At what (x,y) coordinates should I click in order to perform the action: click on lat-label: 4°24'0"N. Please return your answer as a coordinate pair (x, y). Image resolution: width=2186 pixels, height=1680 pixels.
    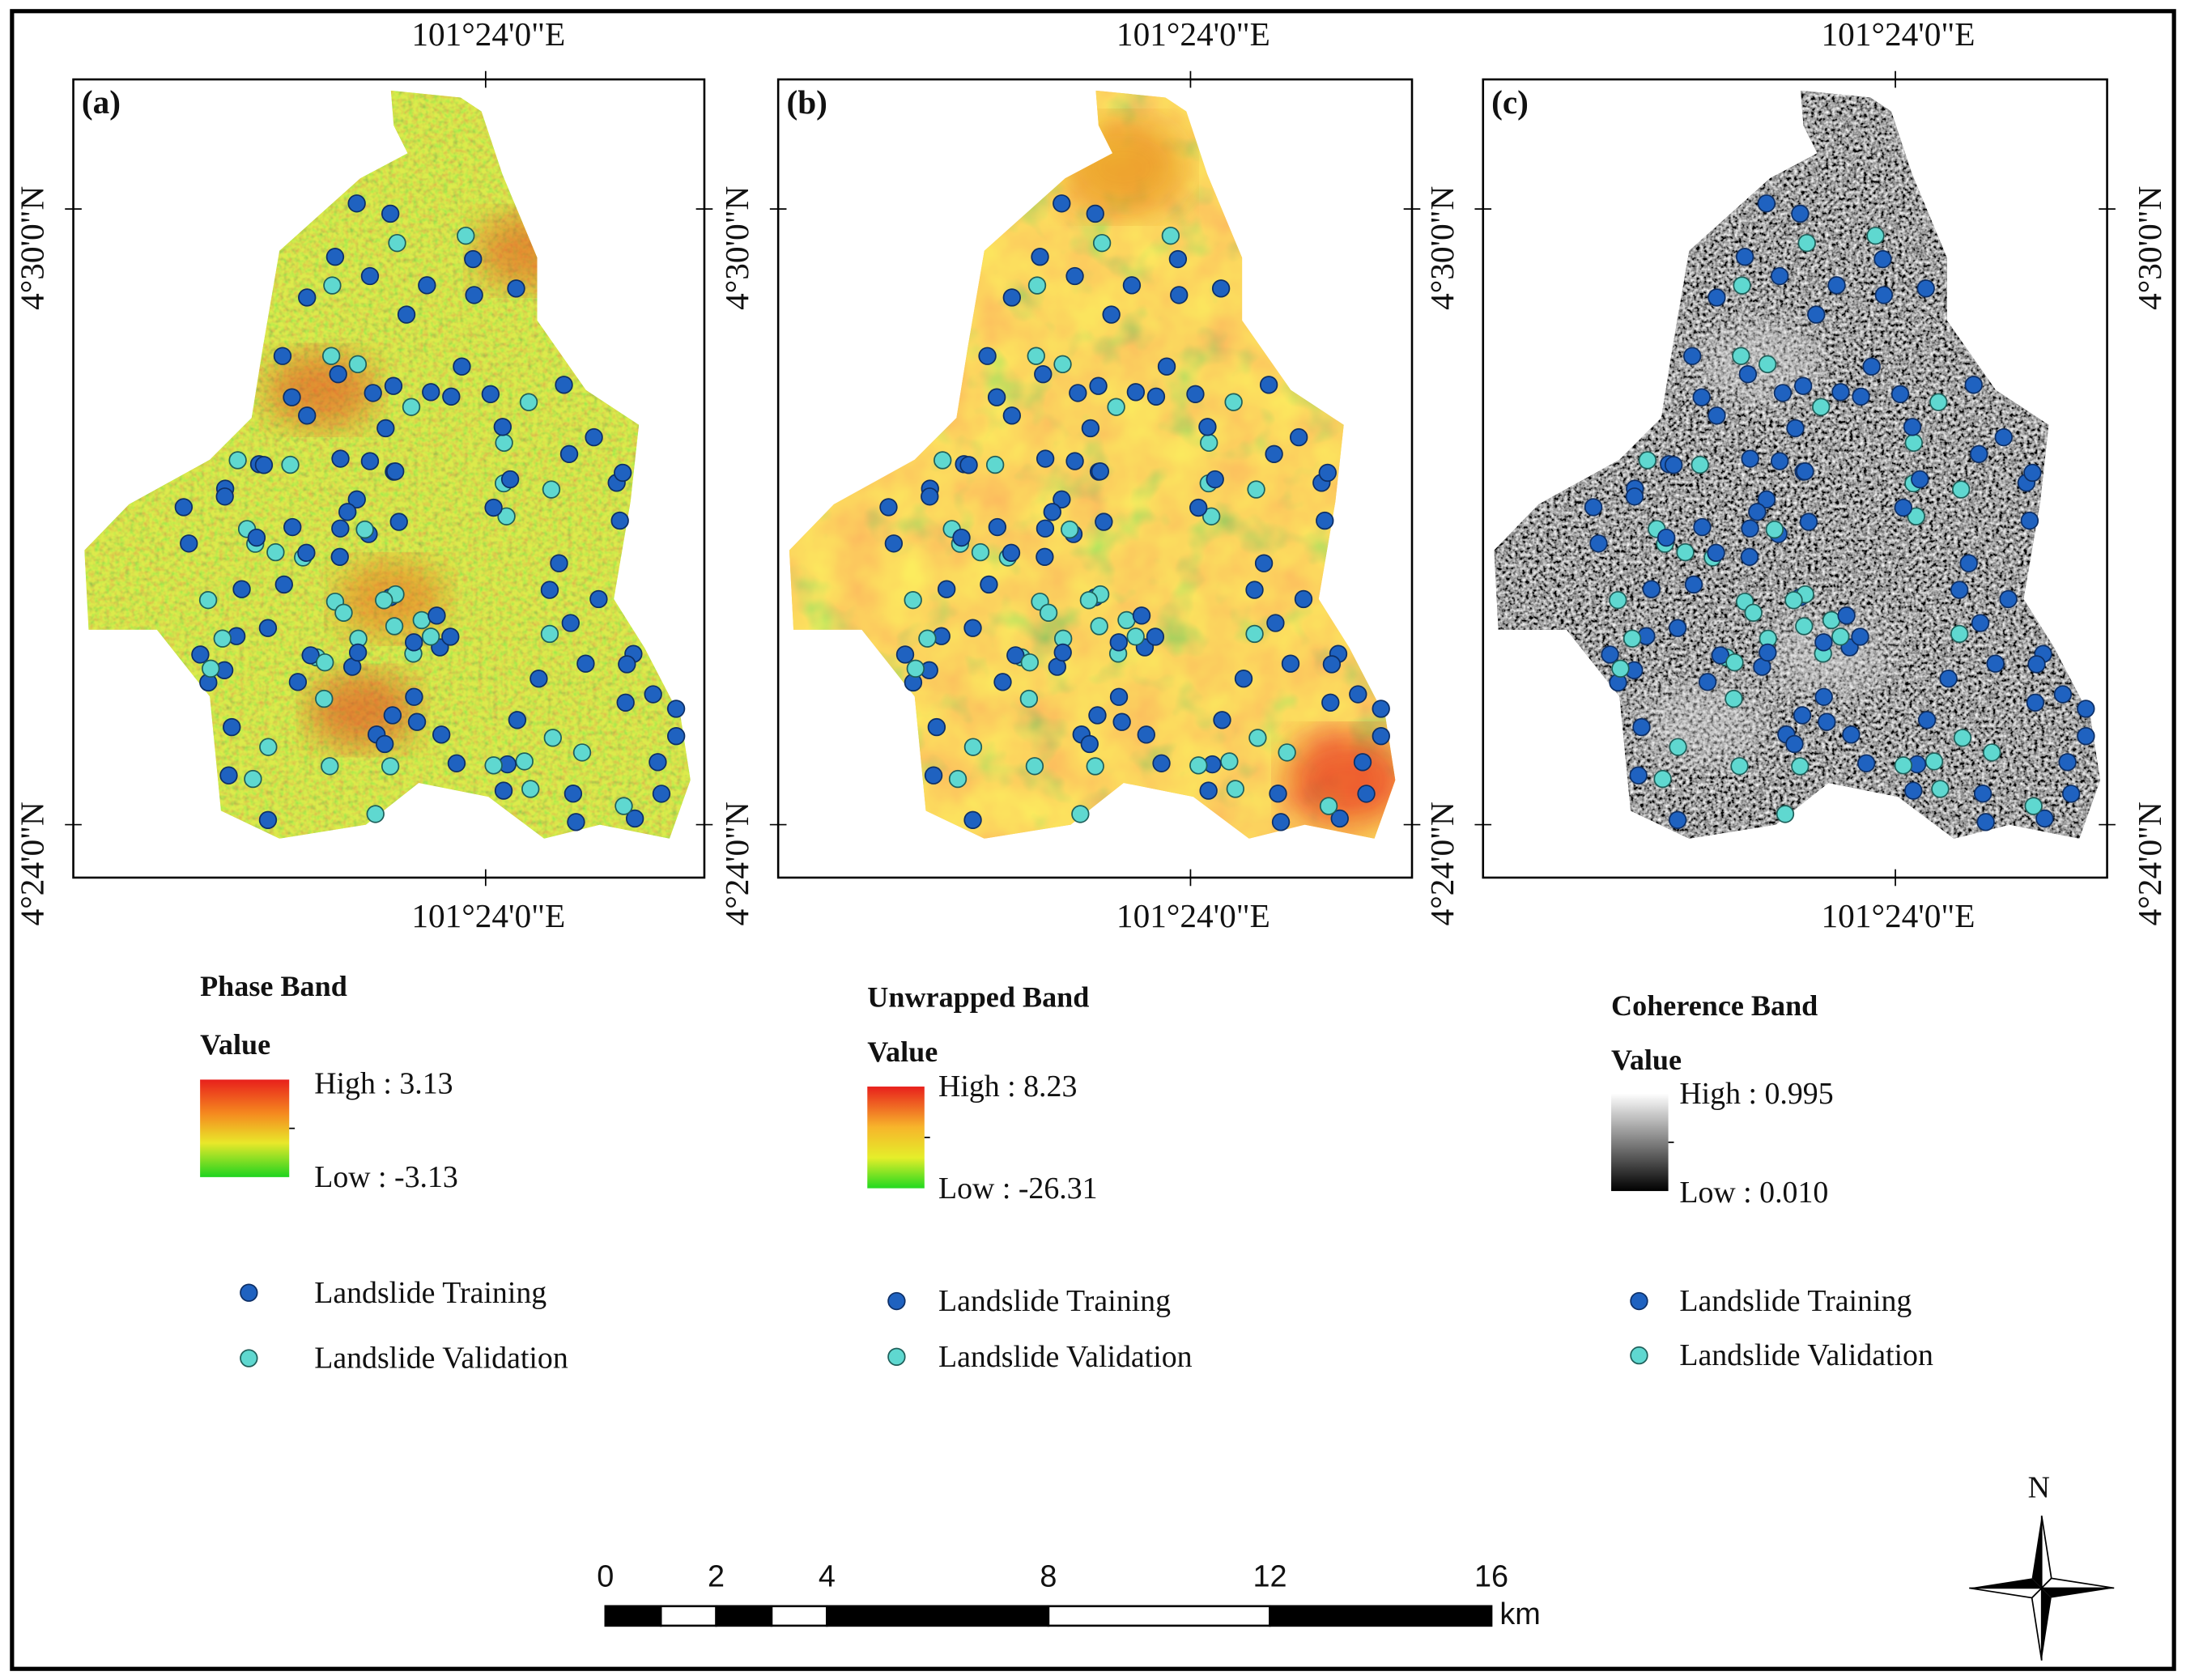
    Looking at the image, I should click on (736, 864).